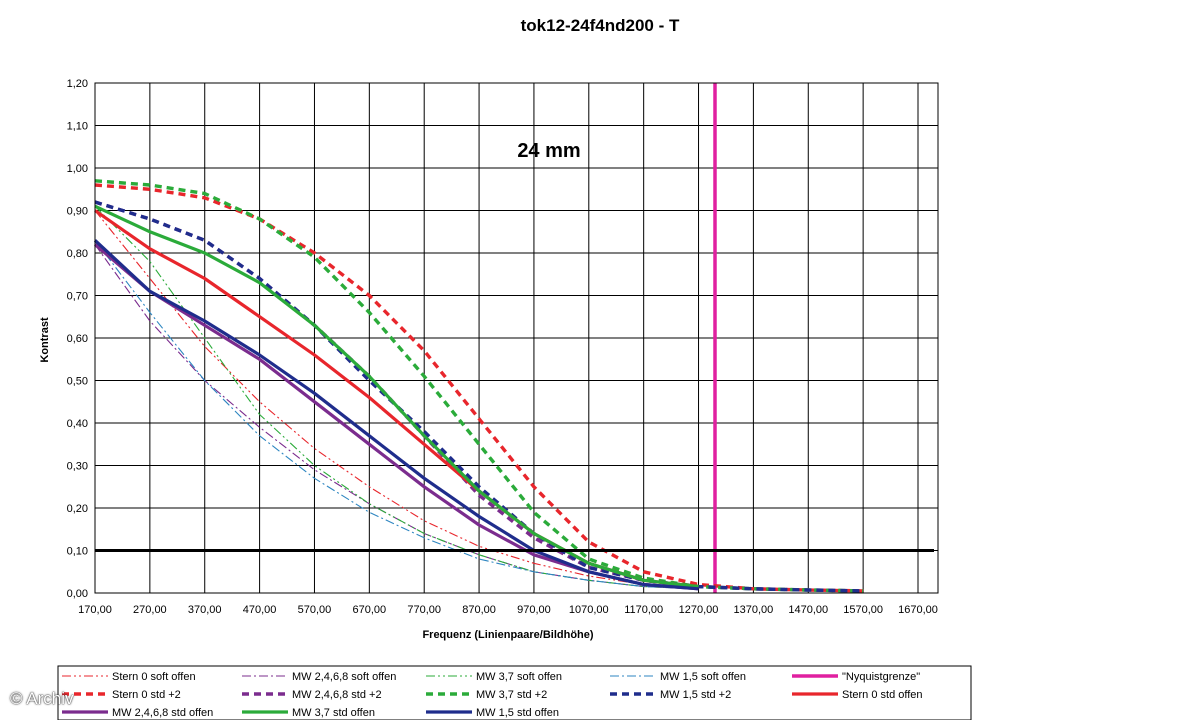  Describe the element at coordinates (703, 677) in the screenshot. I see `legend-label: MW 1,5 soft offen` at that location.